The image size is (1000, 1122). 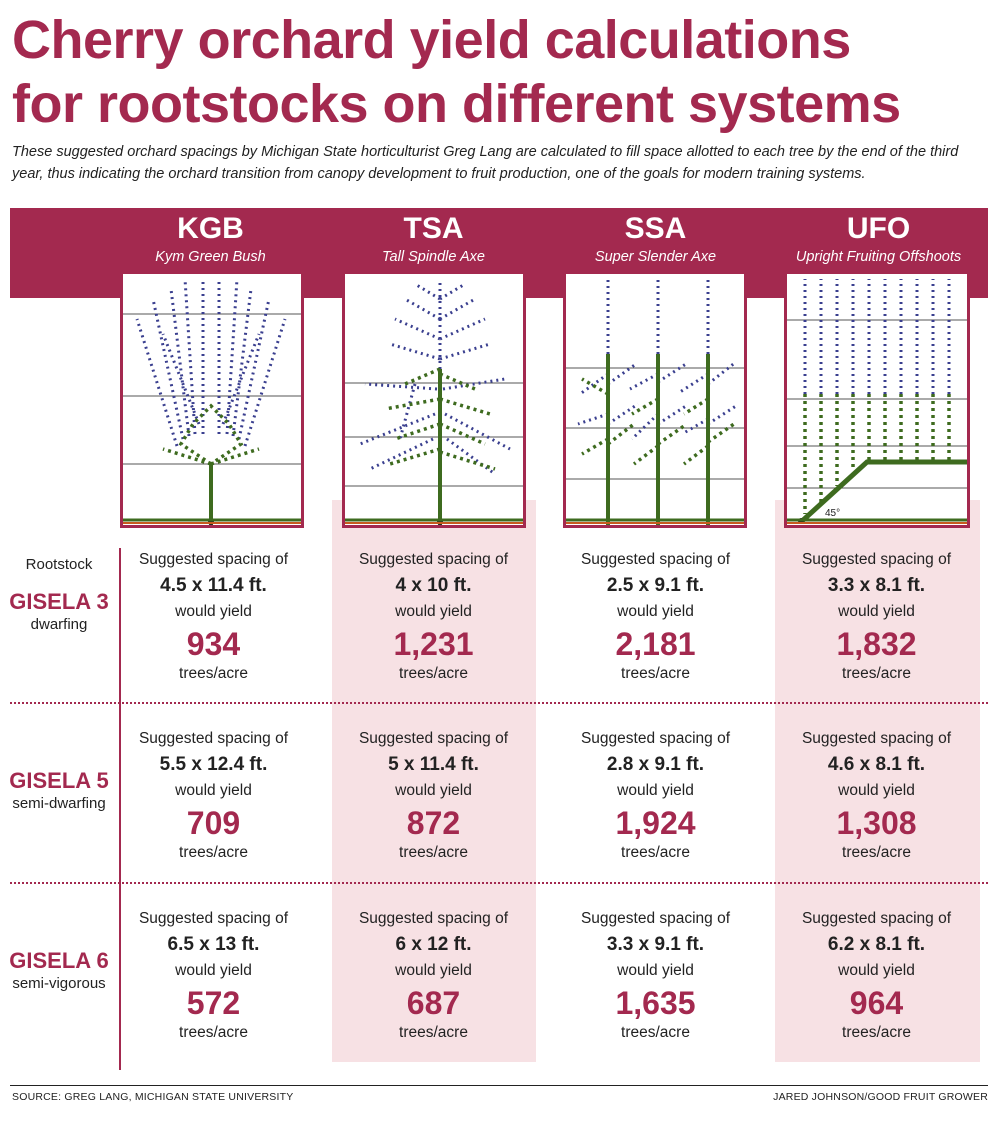 What do you see at coordinates (878, 257) in the screenshot?
I see `system-name: Upright Fruiting Offshoots` at bounding box center [878, 257].